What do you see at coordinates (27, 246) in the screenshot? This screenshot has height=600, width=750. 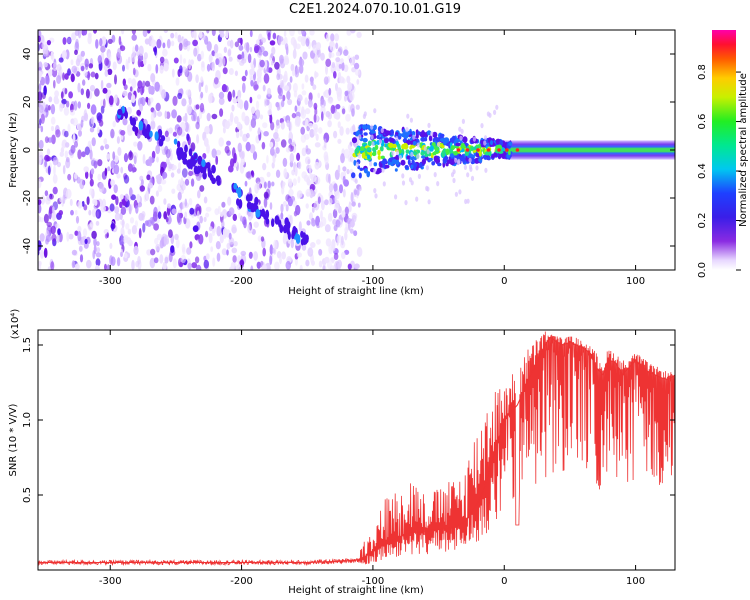 I see `y-tick-label: -40` at bounding box center [27, 246].